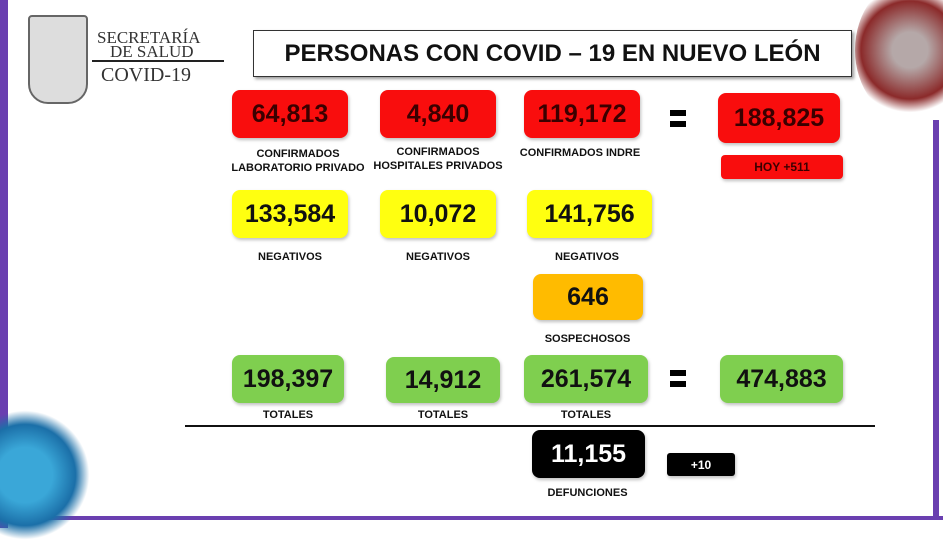 Image resolution: width=943 pixels, height=540 pixels. Describe the element at coordinates (587, 493) in the screenshot. I see `deaths-label: DEFUNCIONES` at that location.